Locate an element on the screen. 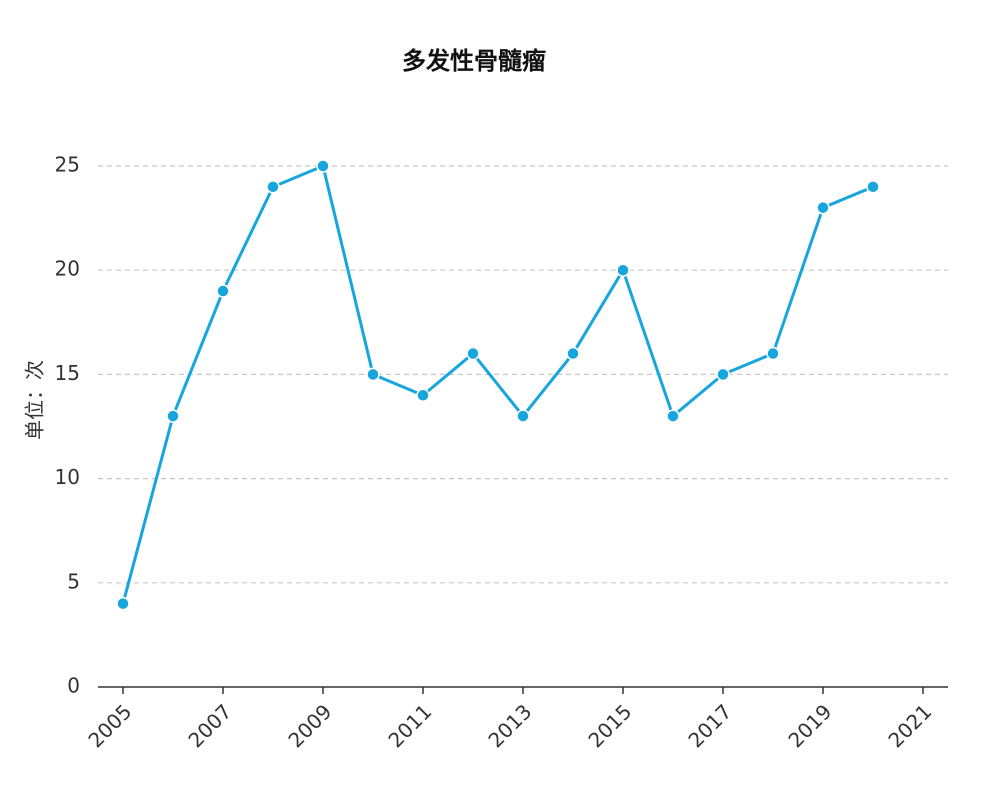 This screenshot has height=800, width=1000. y-tick-label: 10 is located at coordinates (67, 477).